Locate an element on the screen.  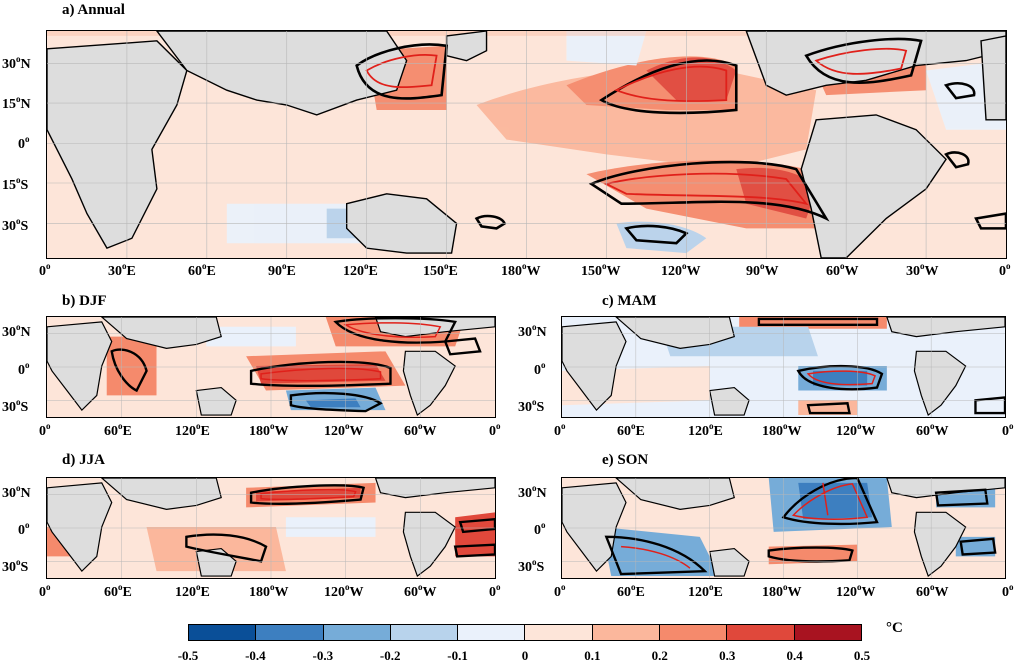
son-x-180w: 180oW is located at coordinates (782, 591).